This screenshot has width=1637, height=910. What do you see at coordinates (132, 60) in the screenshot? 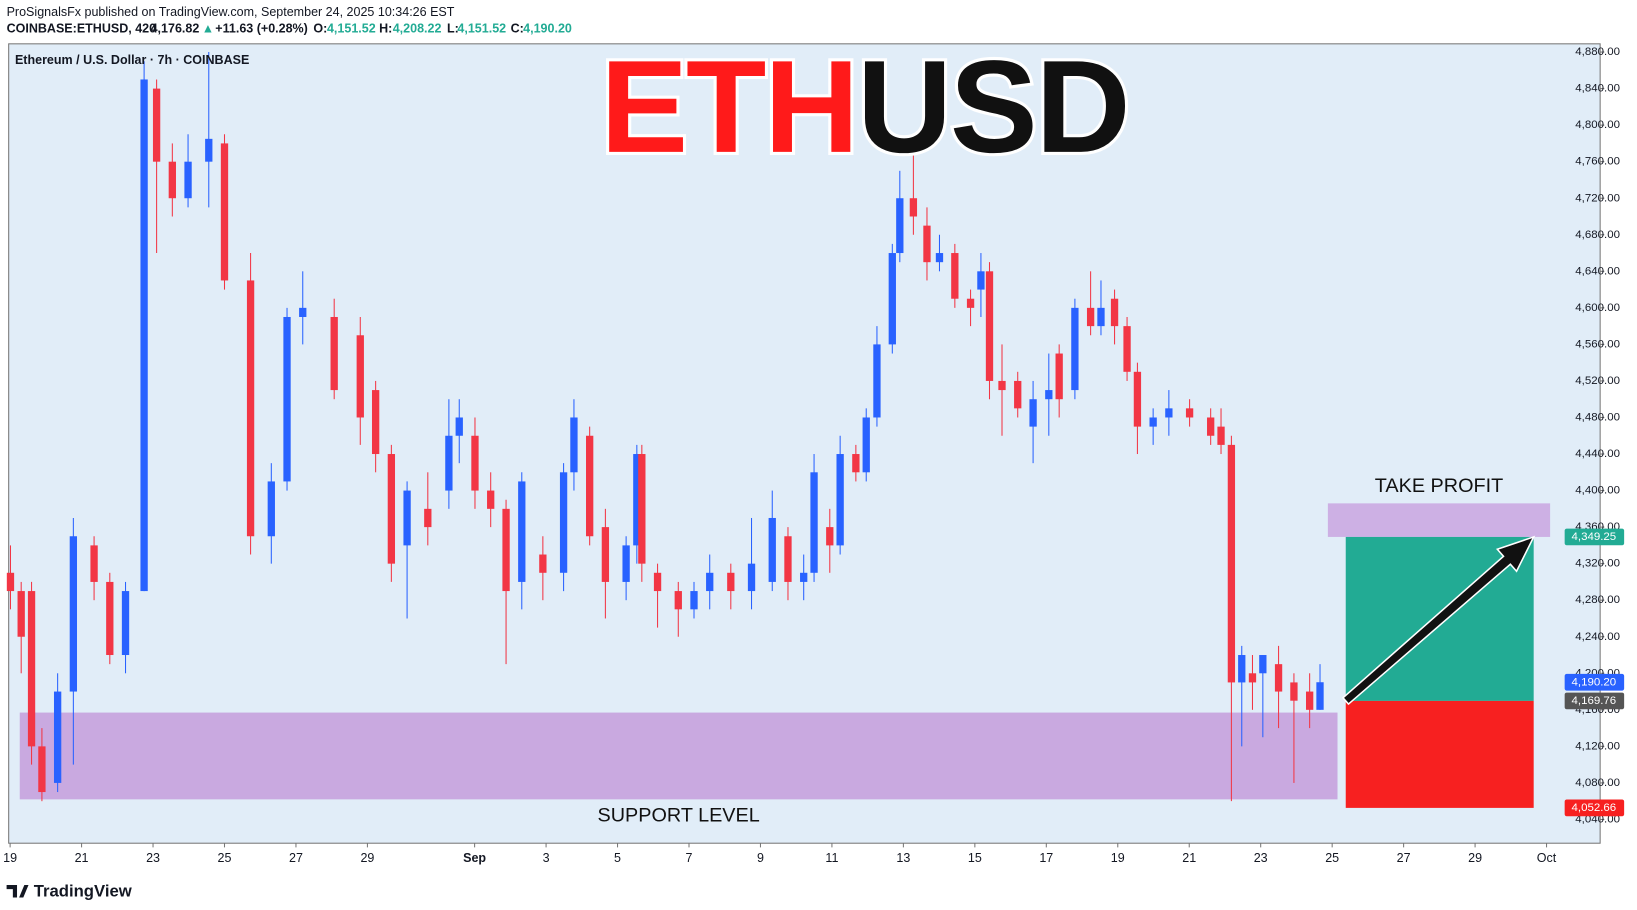
I see `legend: Ethereum / U.S. Dollar · 7h · COINBASE` at bounding box center [132, 60].